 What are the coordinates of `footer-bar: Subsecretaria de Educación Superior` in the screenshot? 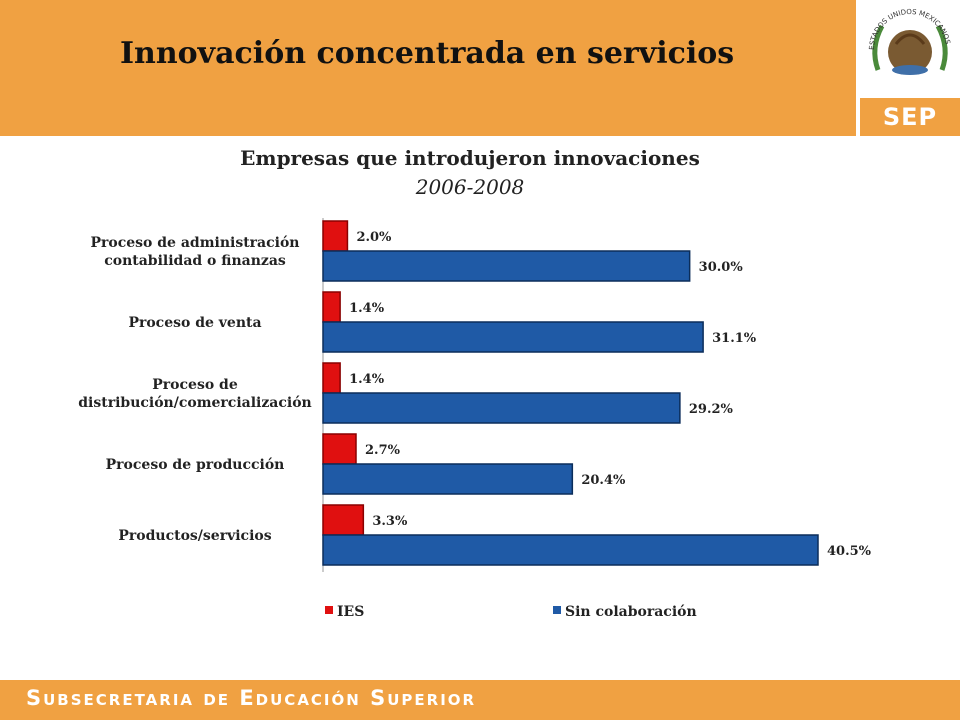 It's located at (480, 700).